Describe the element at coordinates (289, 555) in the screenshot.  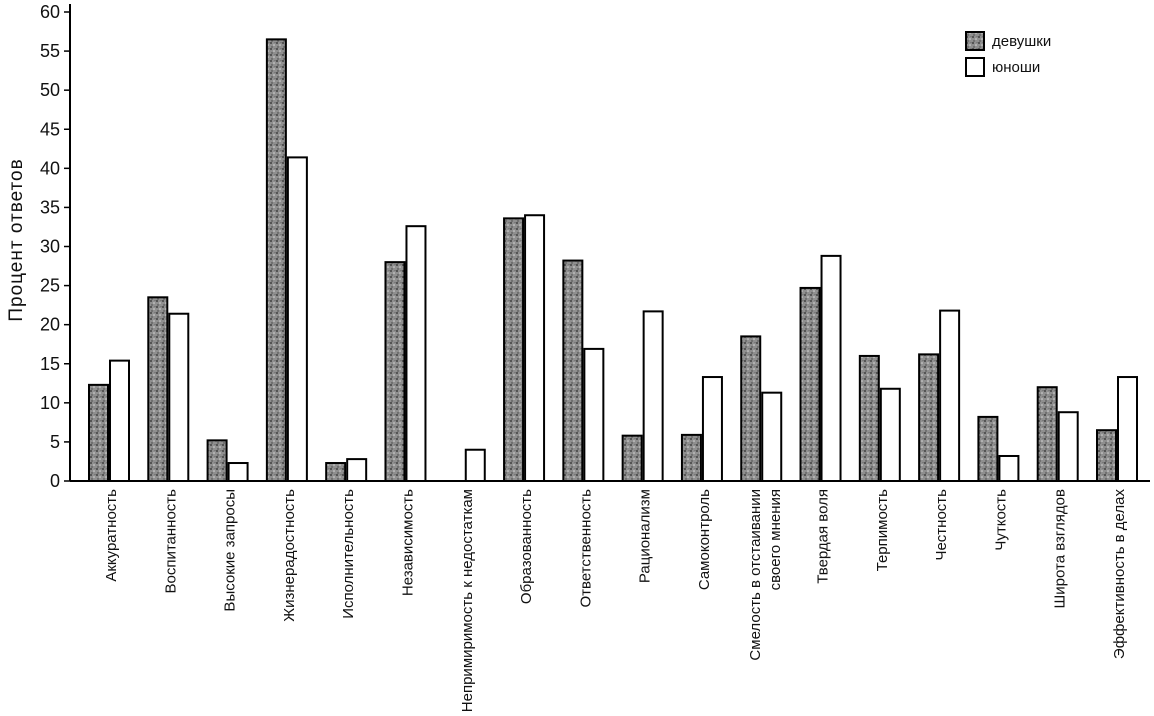
I see `category-label: Жизнерадостность` at that location.